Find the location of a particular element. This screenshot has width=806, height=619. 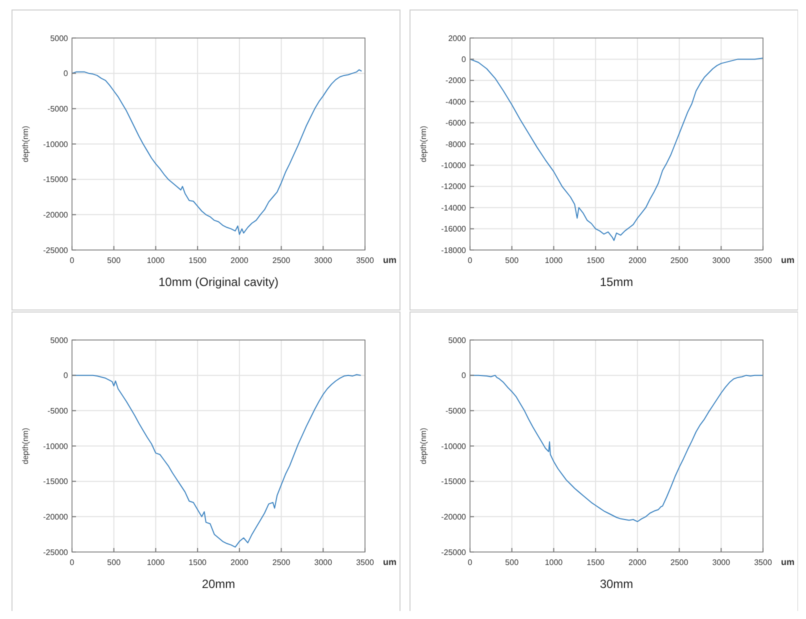

y-tick-label: -12000 is located at coordinates (454, 187).